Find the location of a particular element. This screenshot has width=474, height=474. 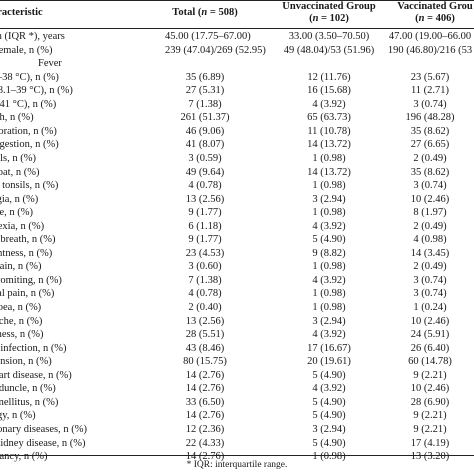

cell-unvaccinated: 11 (10.78) is located at coordinates (329, 131).